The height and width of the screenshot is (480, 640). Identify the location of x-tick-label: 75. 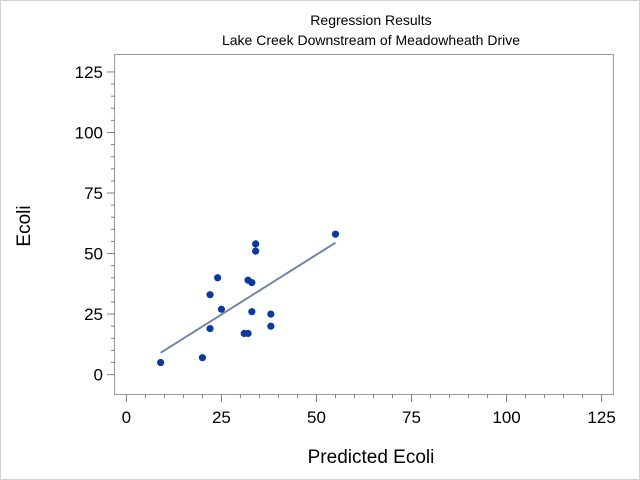
(411, 417).